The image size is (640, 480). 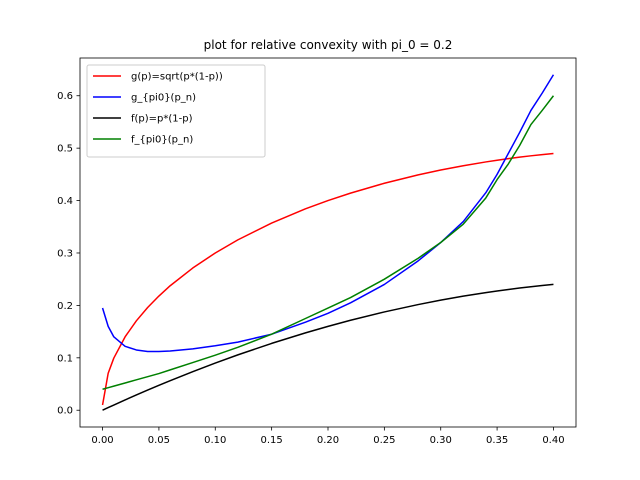 What do you see at coordinates (102, 440) in the screenshot?
I see `x-tick-label: 0.00` at bounding box center [102, 440].